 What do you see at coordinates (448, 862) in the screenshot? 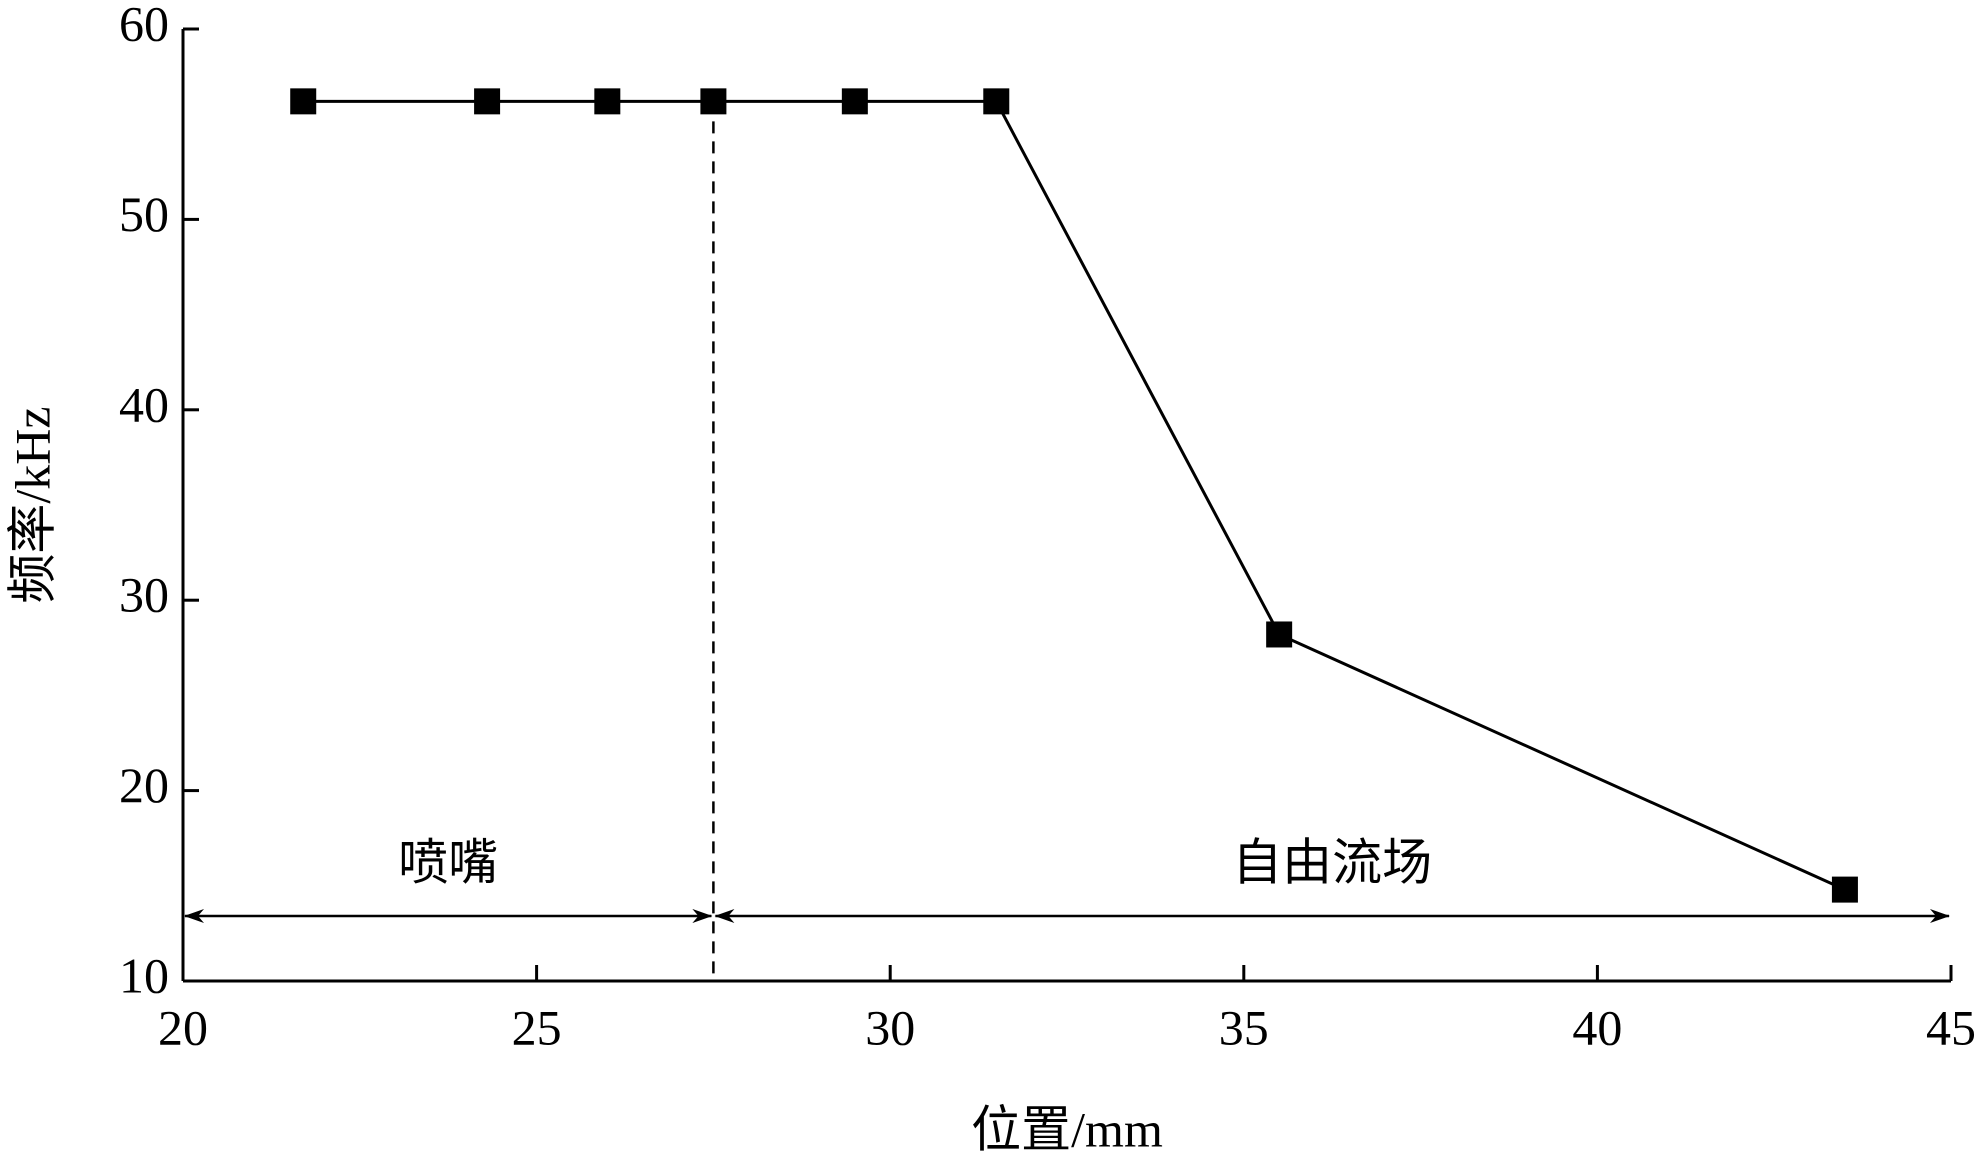
I see `region-label: 喷嘴` at bounding box center [448, 862].